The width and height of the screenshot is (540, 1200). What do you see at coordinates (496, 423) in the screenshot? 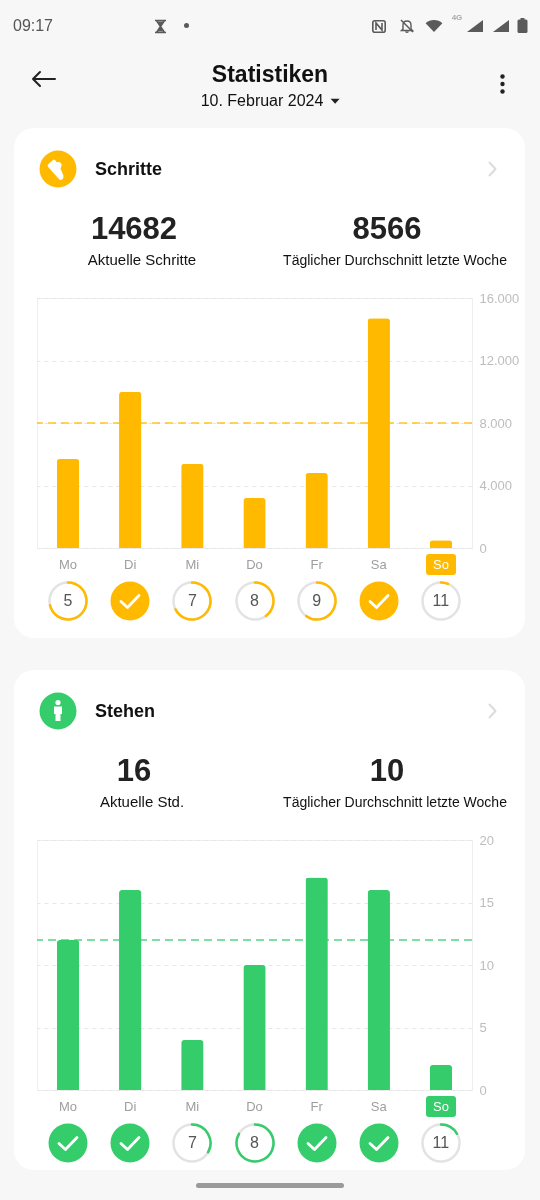
I see `y-tick-label: 8.000` at bounding box center [496, 423].